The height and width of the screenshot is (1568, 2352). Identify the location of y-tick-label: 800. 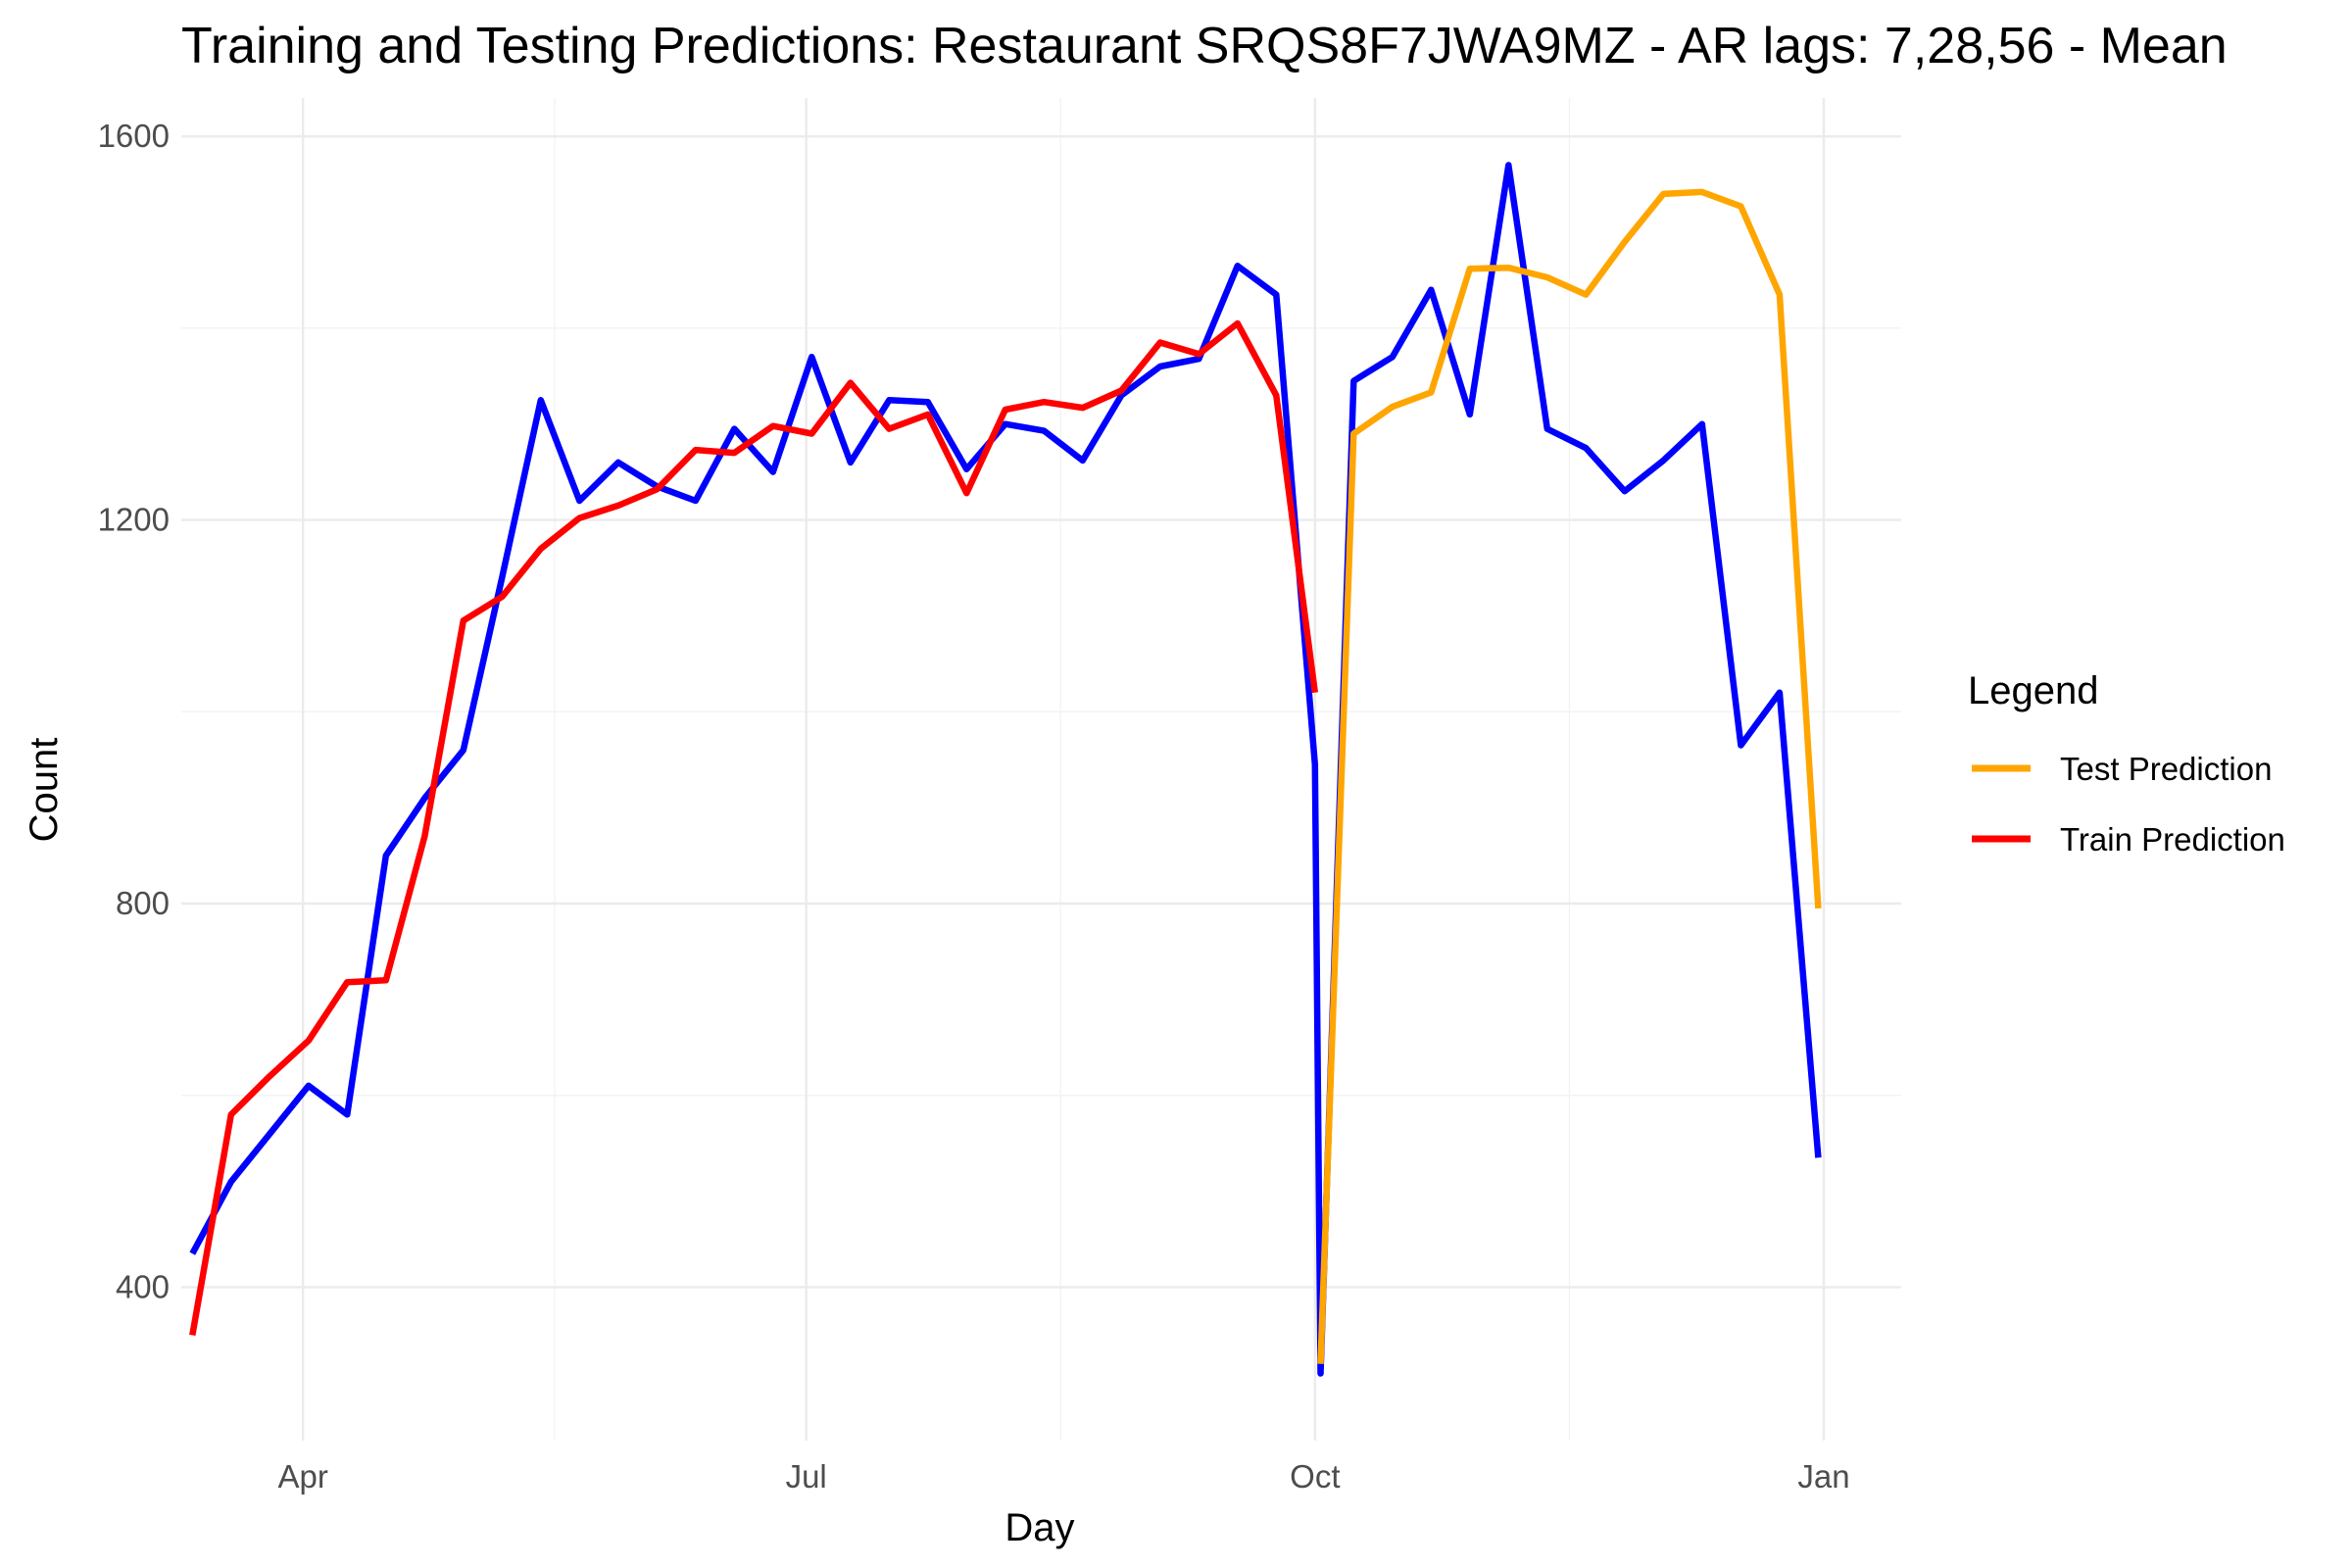
(143, 903).